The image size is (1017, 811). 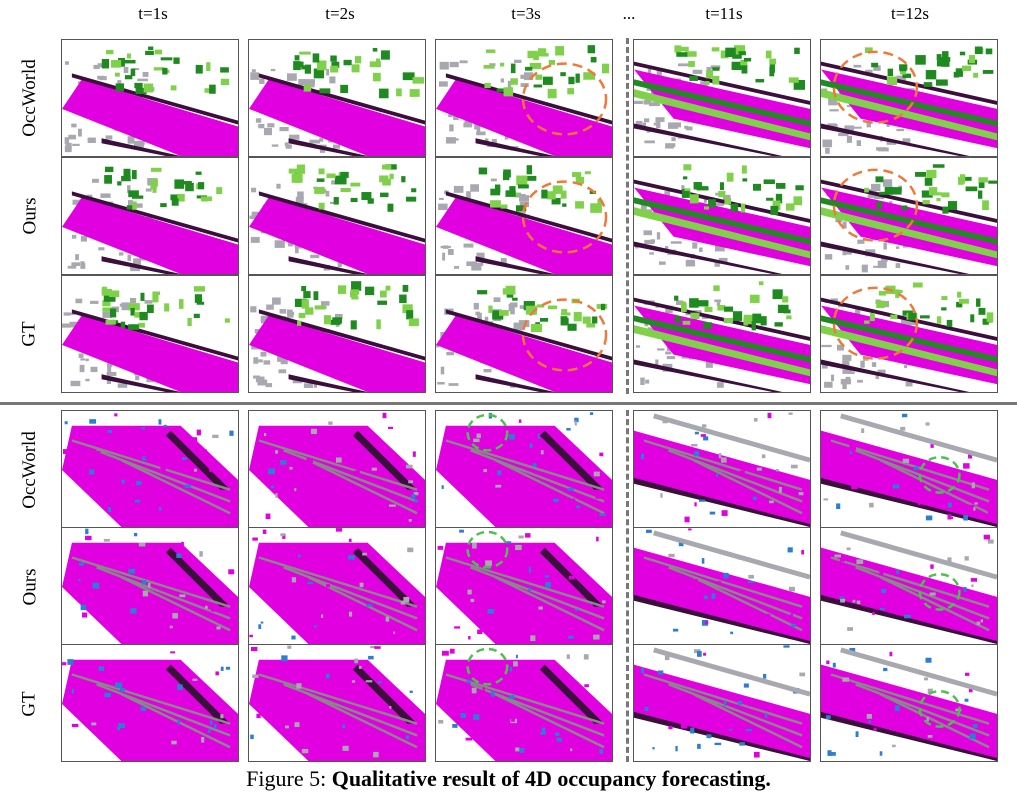 I want to click on panel-separator, so click(x=508, y=403).